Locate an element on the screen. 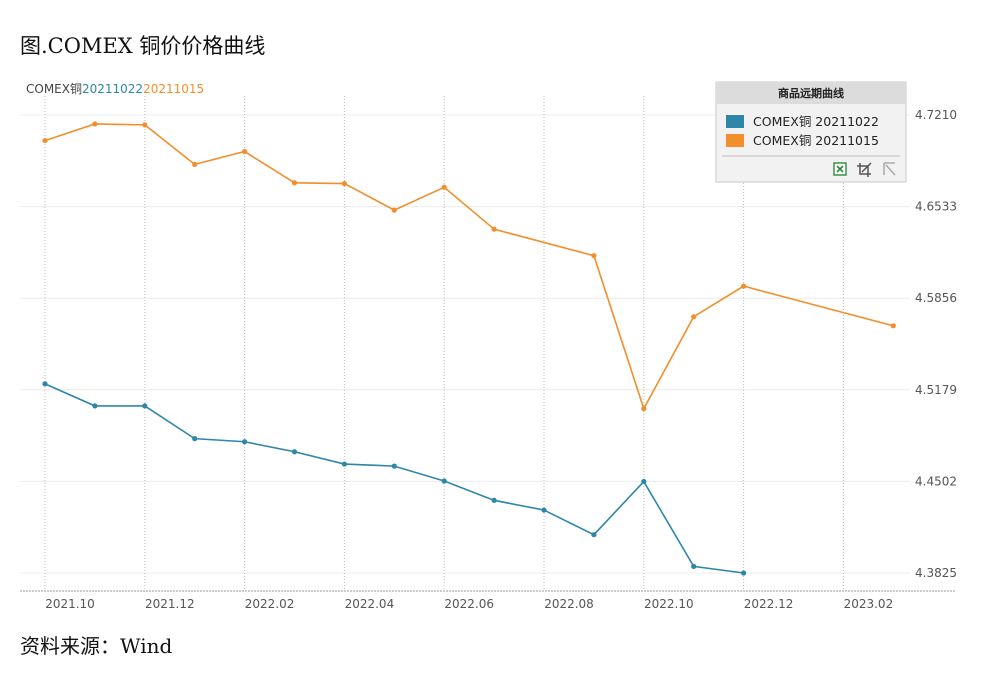  x-tick-label: 2022.04 is located at coordinates (370, 604).